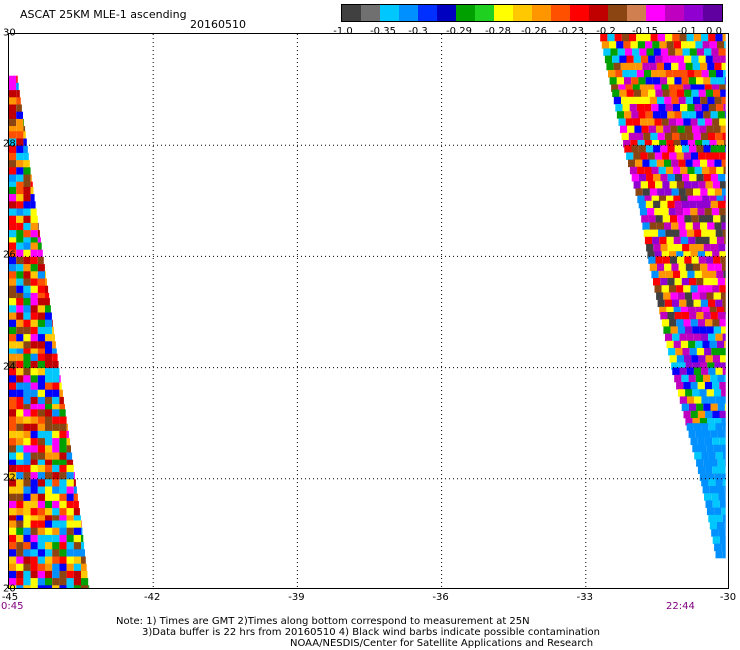 This screenshot has height=650, width=740. Describe the element at coordinates (389, 13) in the screenshot. I see `colorbar-segment` at that location.